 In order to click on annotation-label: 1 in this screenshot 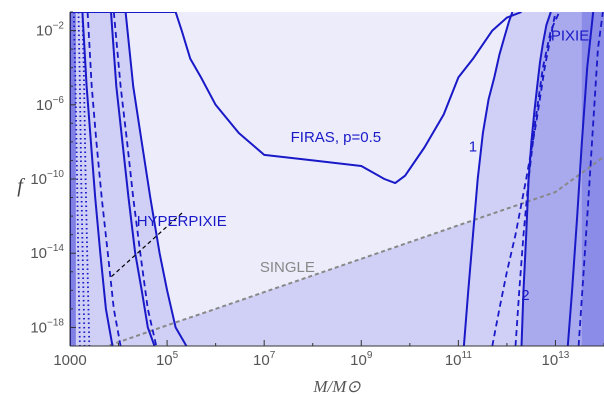, I will do `click(473, 147)`.